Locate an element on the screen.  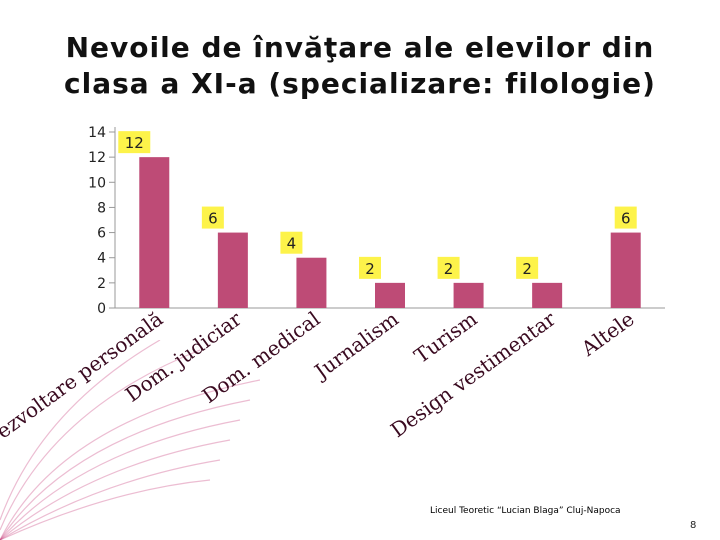
y-tick-label: 4 is located at coordinates (101, 259).